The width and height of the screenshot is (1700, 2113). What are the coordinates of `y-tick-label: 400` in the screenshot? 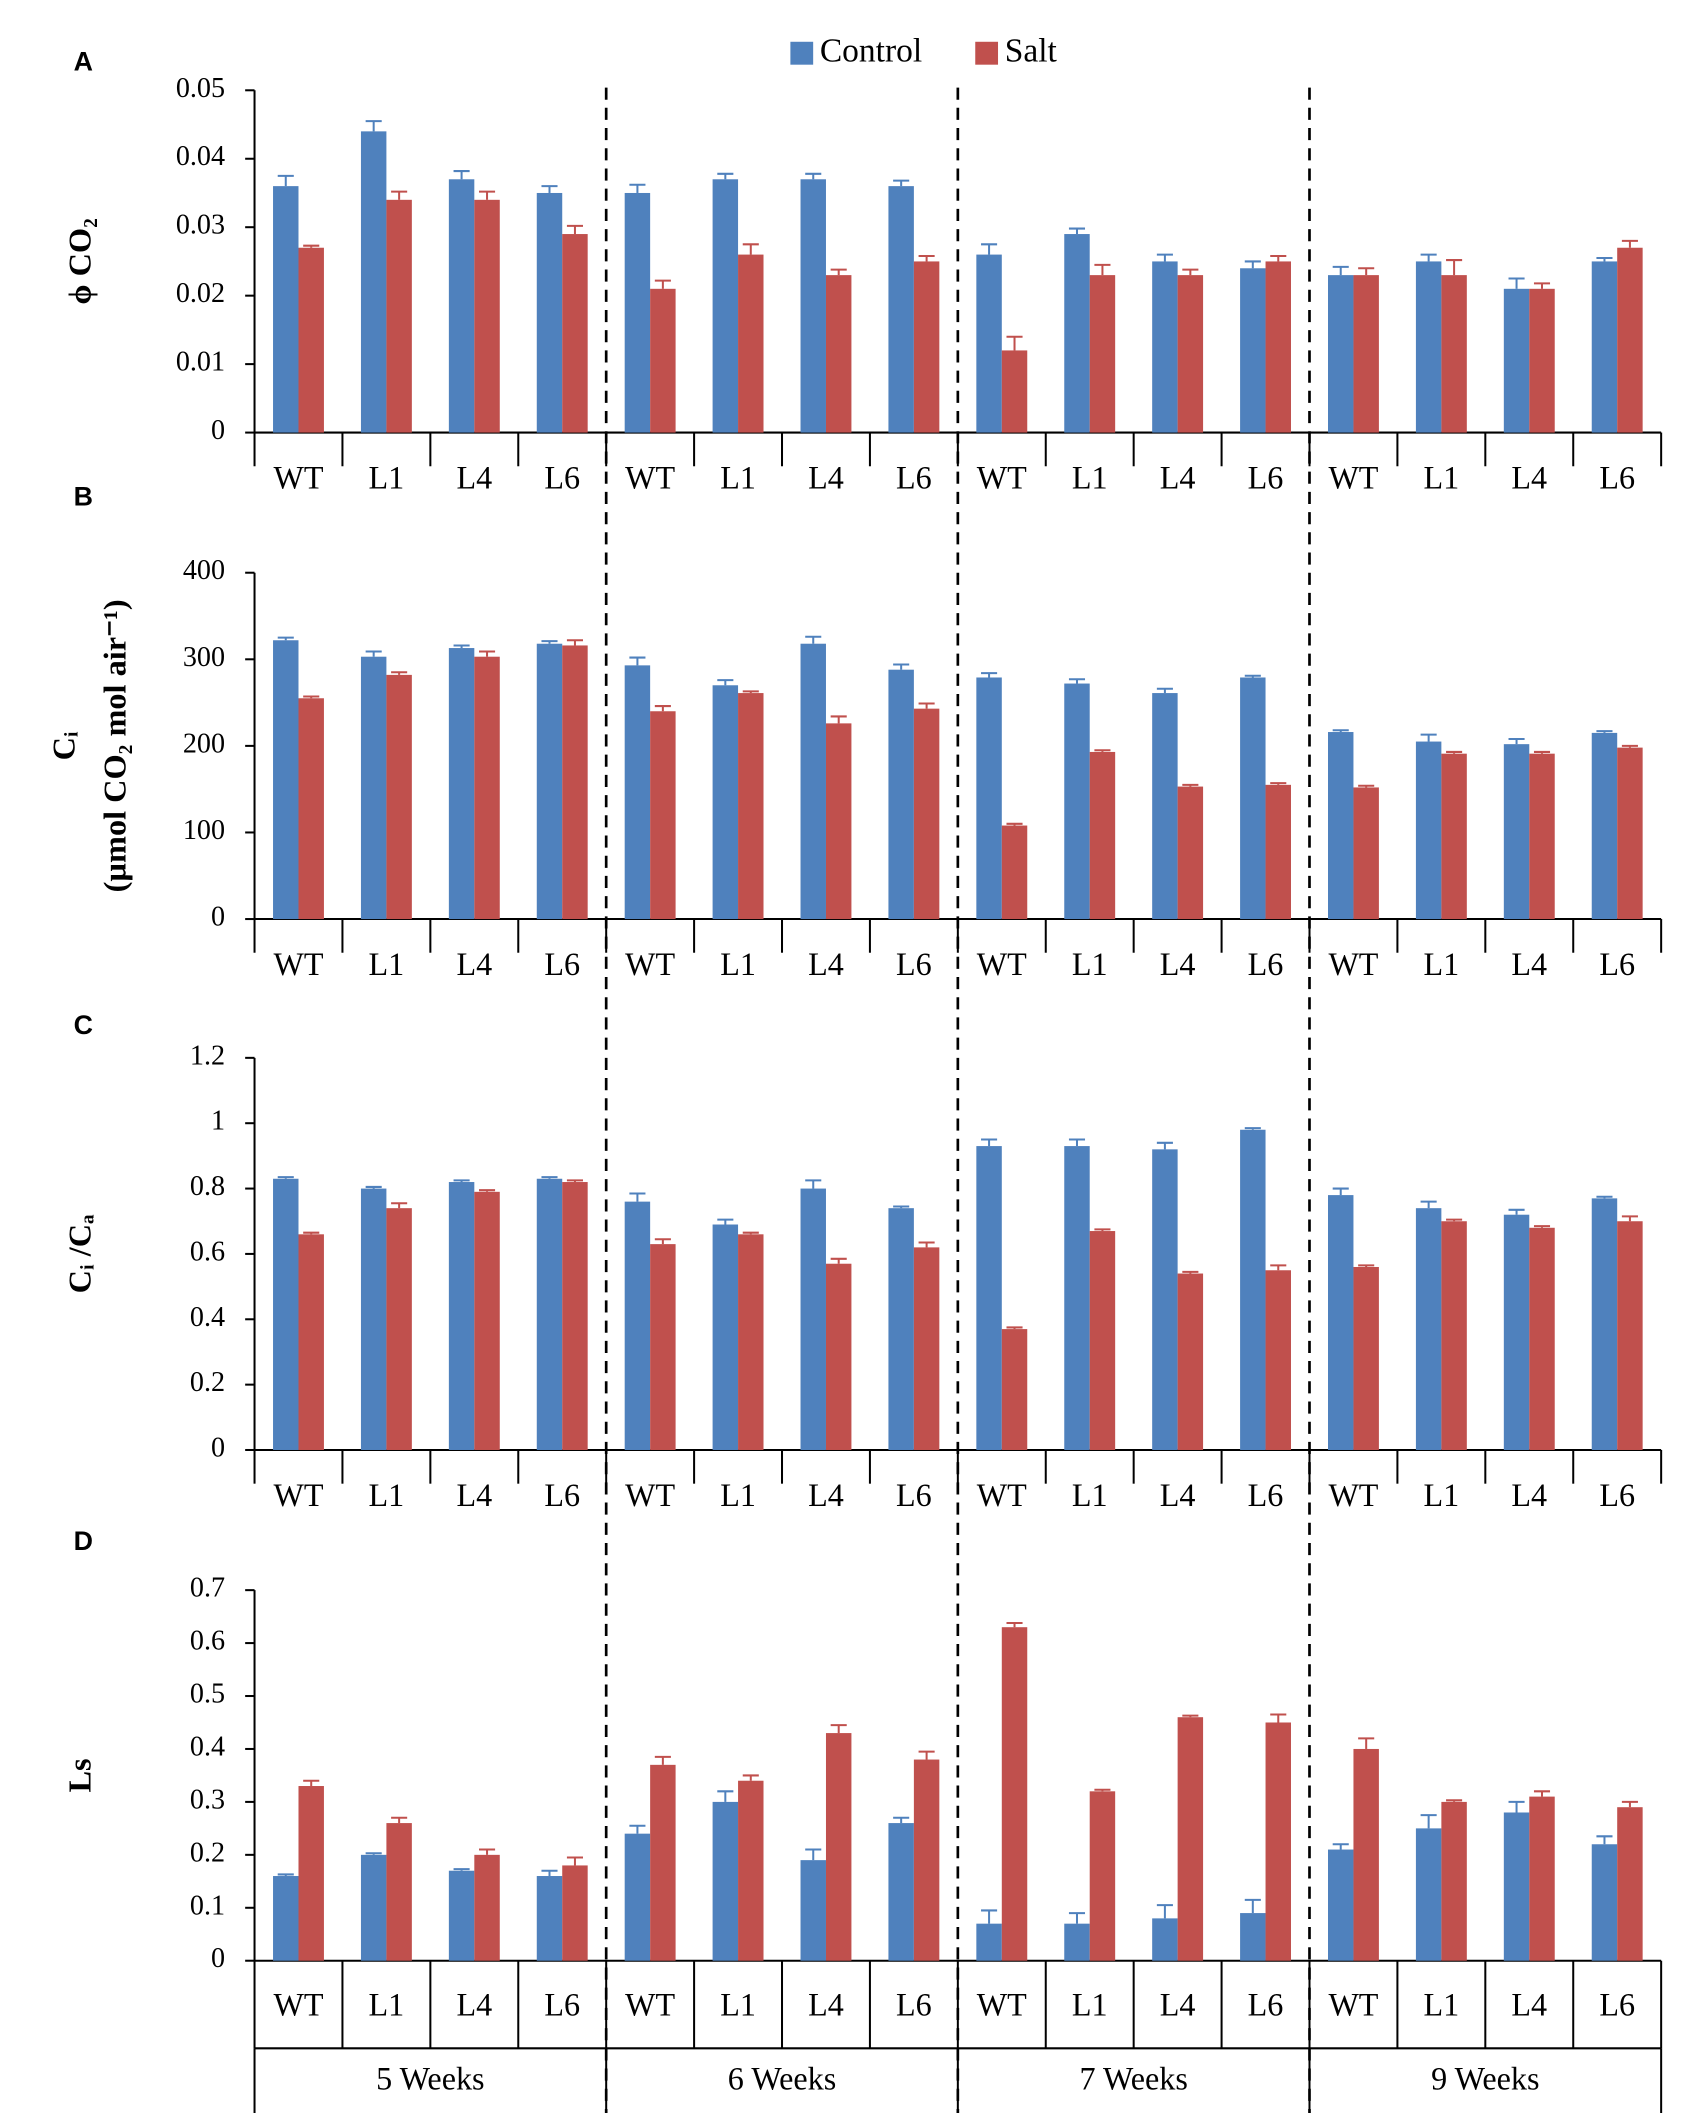 It's located at (204, 570).